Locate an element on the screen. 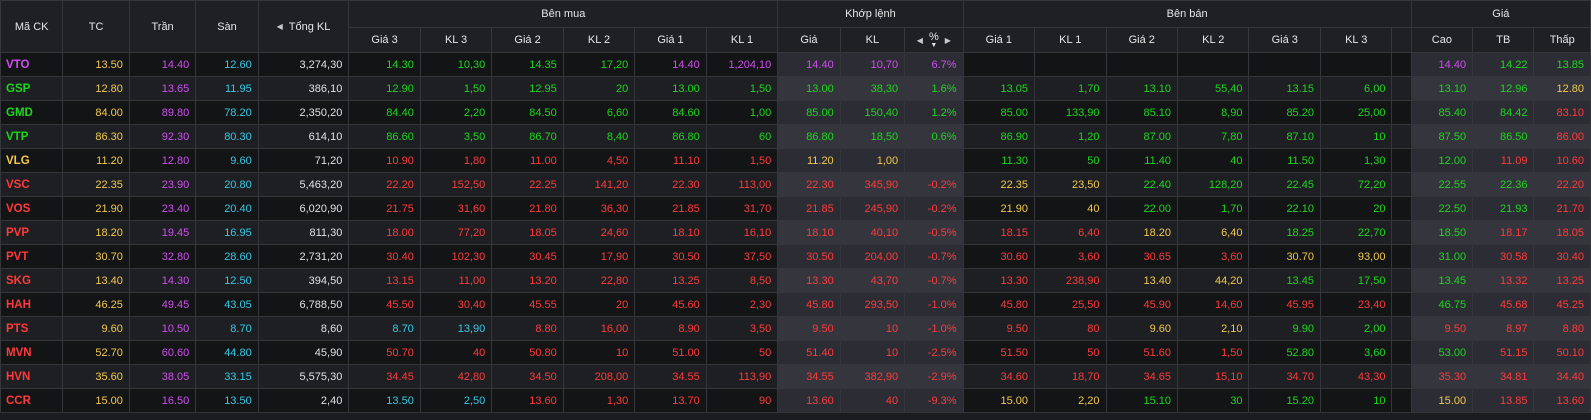  col-header-ask-price-3: Giá 3 is located at coordinates (1284, 40).